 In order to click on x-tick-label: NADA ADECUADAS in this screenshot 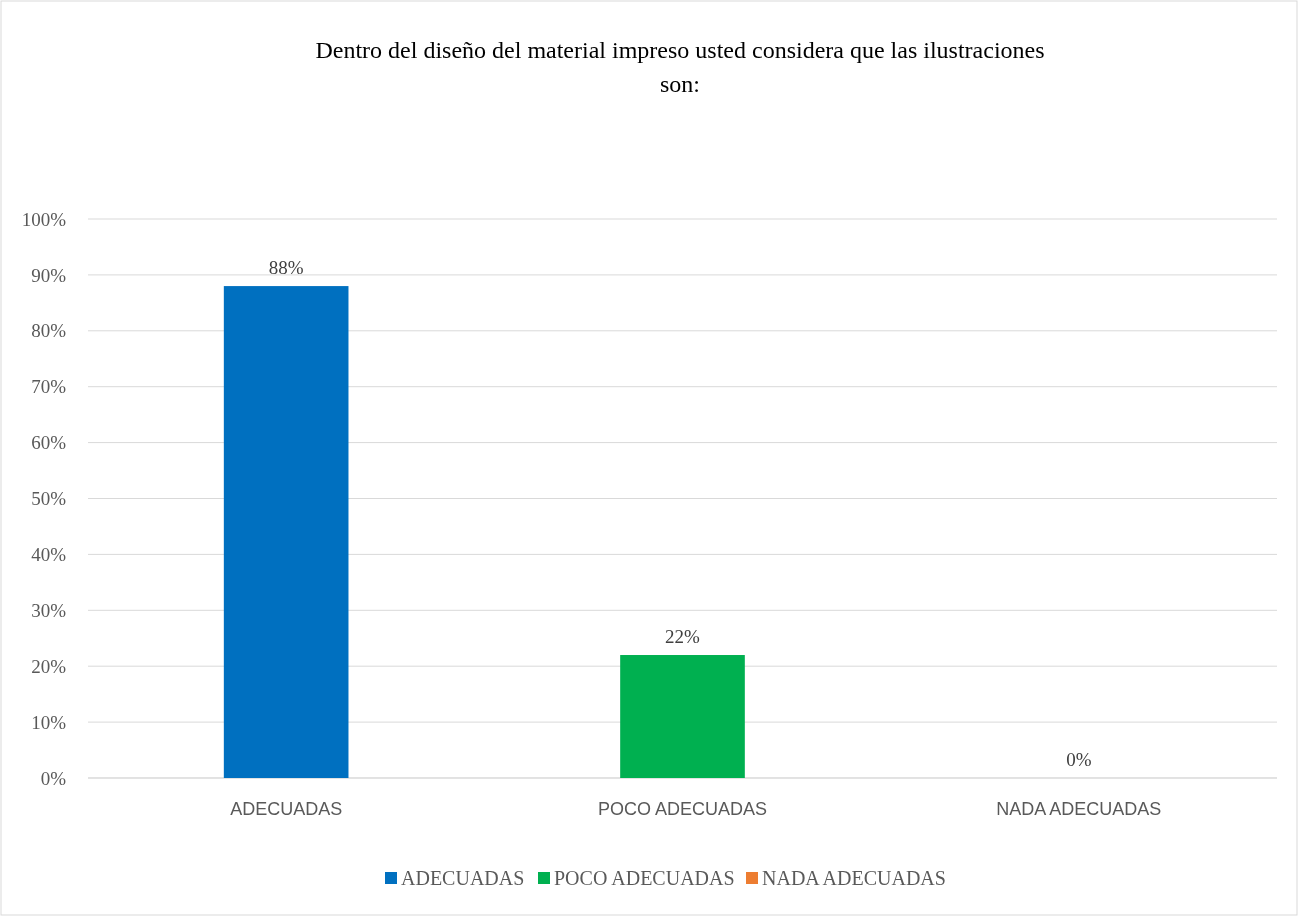, I will do `click(1079, 809)`.